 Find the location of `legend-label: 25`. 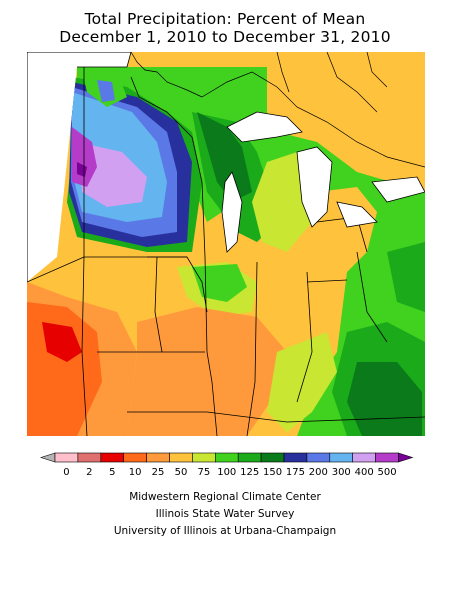

legend-label: 25 is located at coordinates (158, 472).